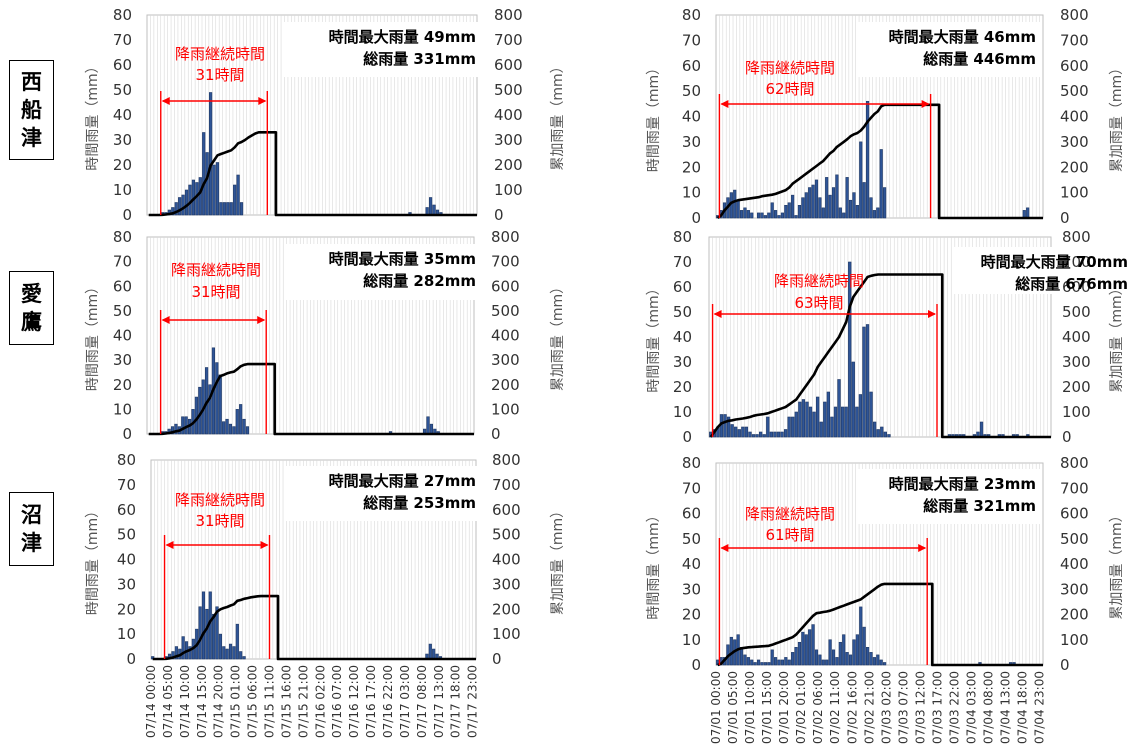 The height and width of the screenshot is (749, 1136). What do you see at coordinates (303, 701) in the screenshot?
I see `x-tick-label: 07/15 21:00` at bounding box center [303, 701].